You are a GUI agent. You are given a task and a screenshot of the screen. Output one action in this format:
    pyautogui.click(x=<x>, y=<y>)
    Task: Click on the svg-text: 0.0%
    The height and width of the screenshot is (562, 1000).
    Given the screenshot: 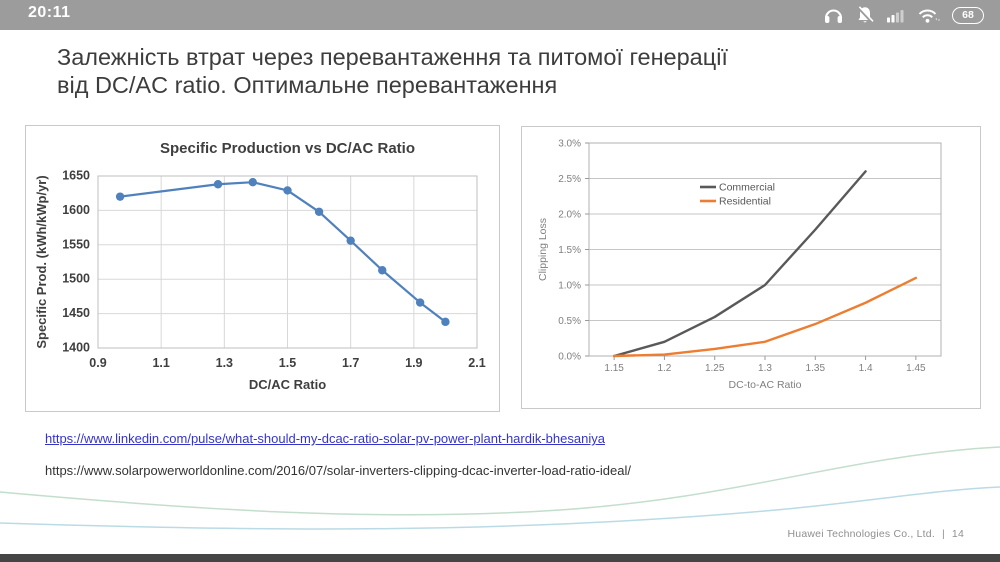 What is the action you would take?
    pyautogui.click(x=569, y=357)
    